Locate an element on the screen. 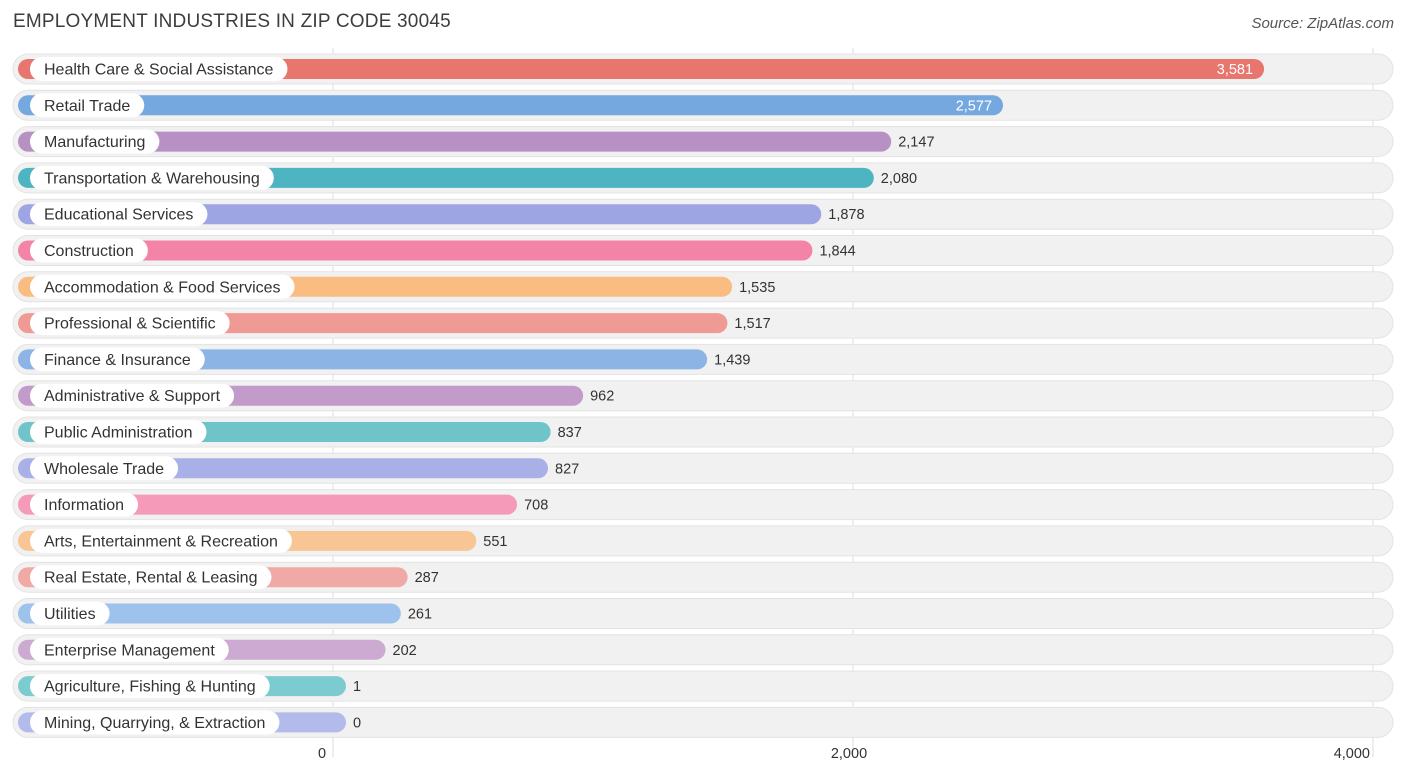 The width and height of the screenshot is (1406, 776). value-label: 1,844 is located at coordinates (837, 252).